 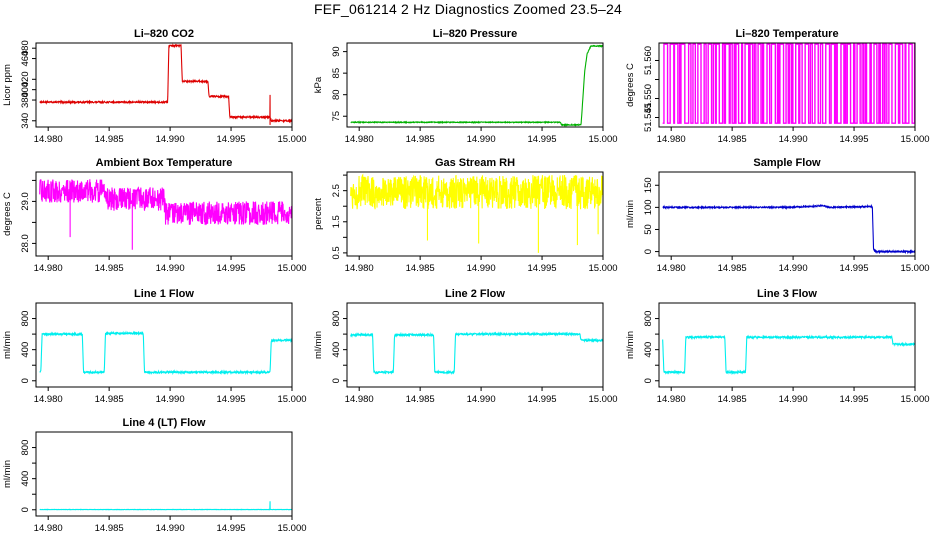 I want to click on y-axis-label: Licor ppm, so click(x=7, y=85).